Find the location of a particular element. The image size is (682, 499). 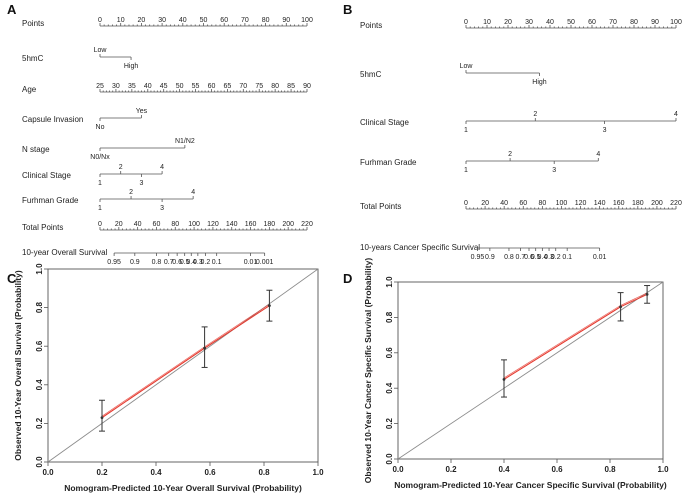

probability-label: 0.3 is located at coordinates (198, 262).